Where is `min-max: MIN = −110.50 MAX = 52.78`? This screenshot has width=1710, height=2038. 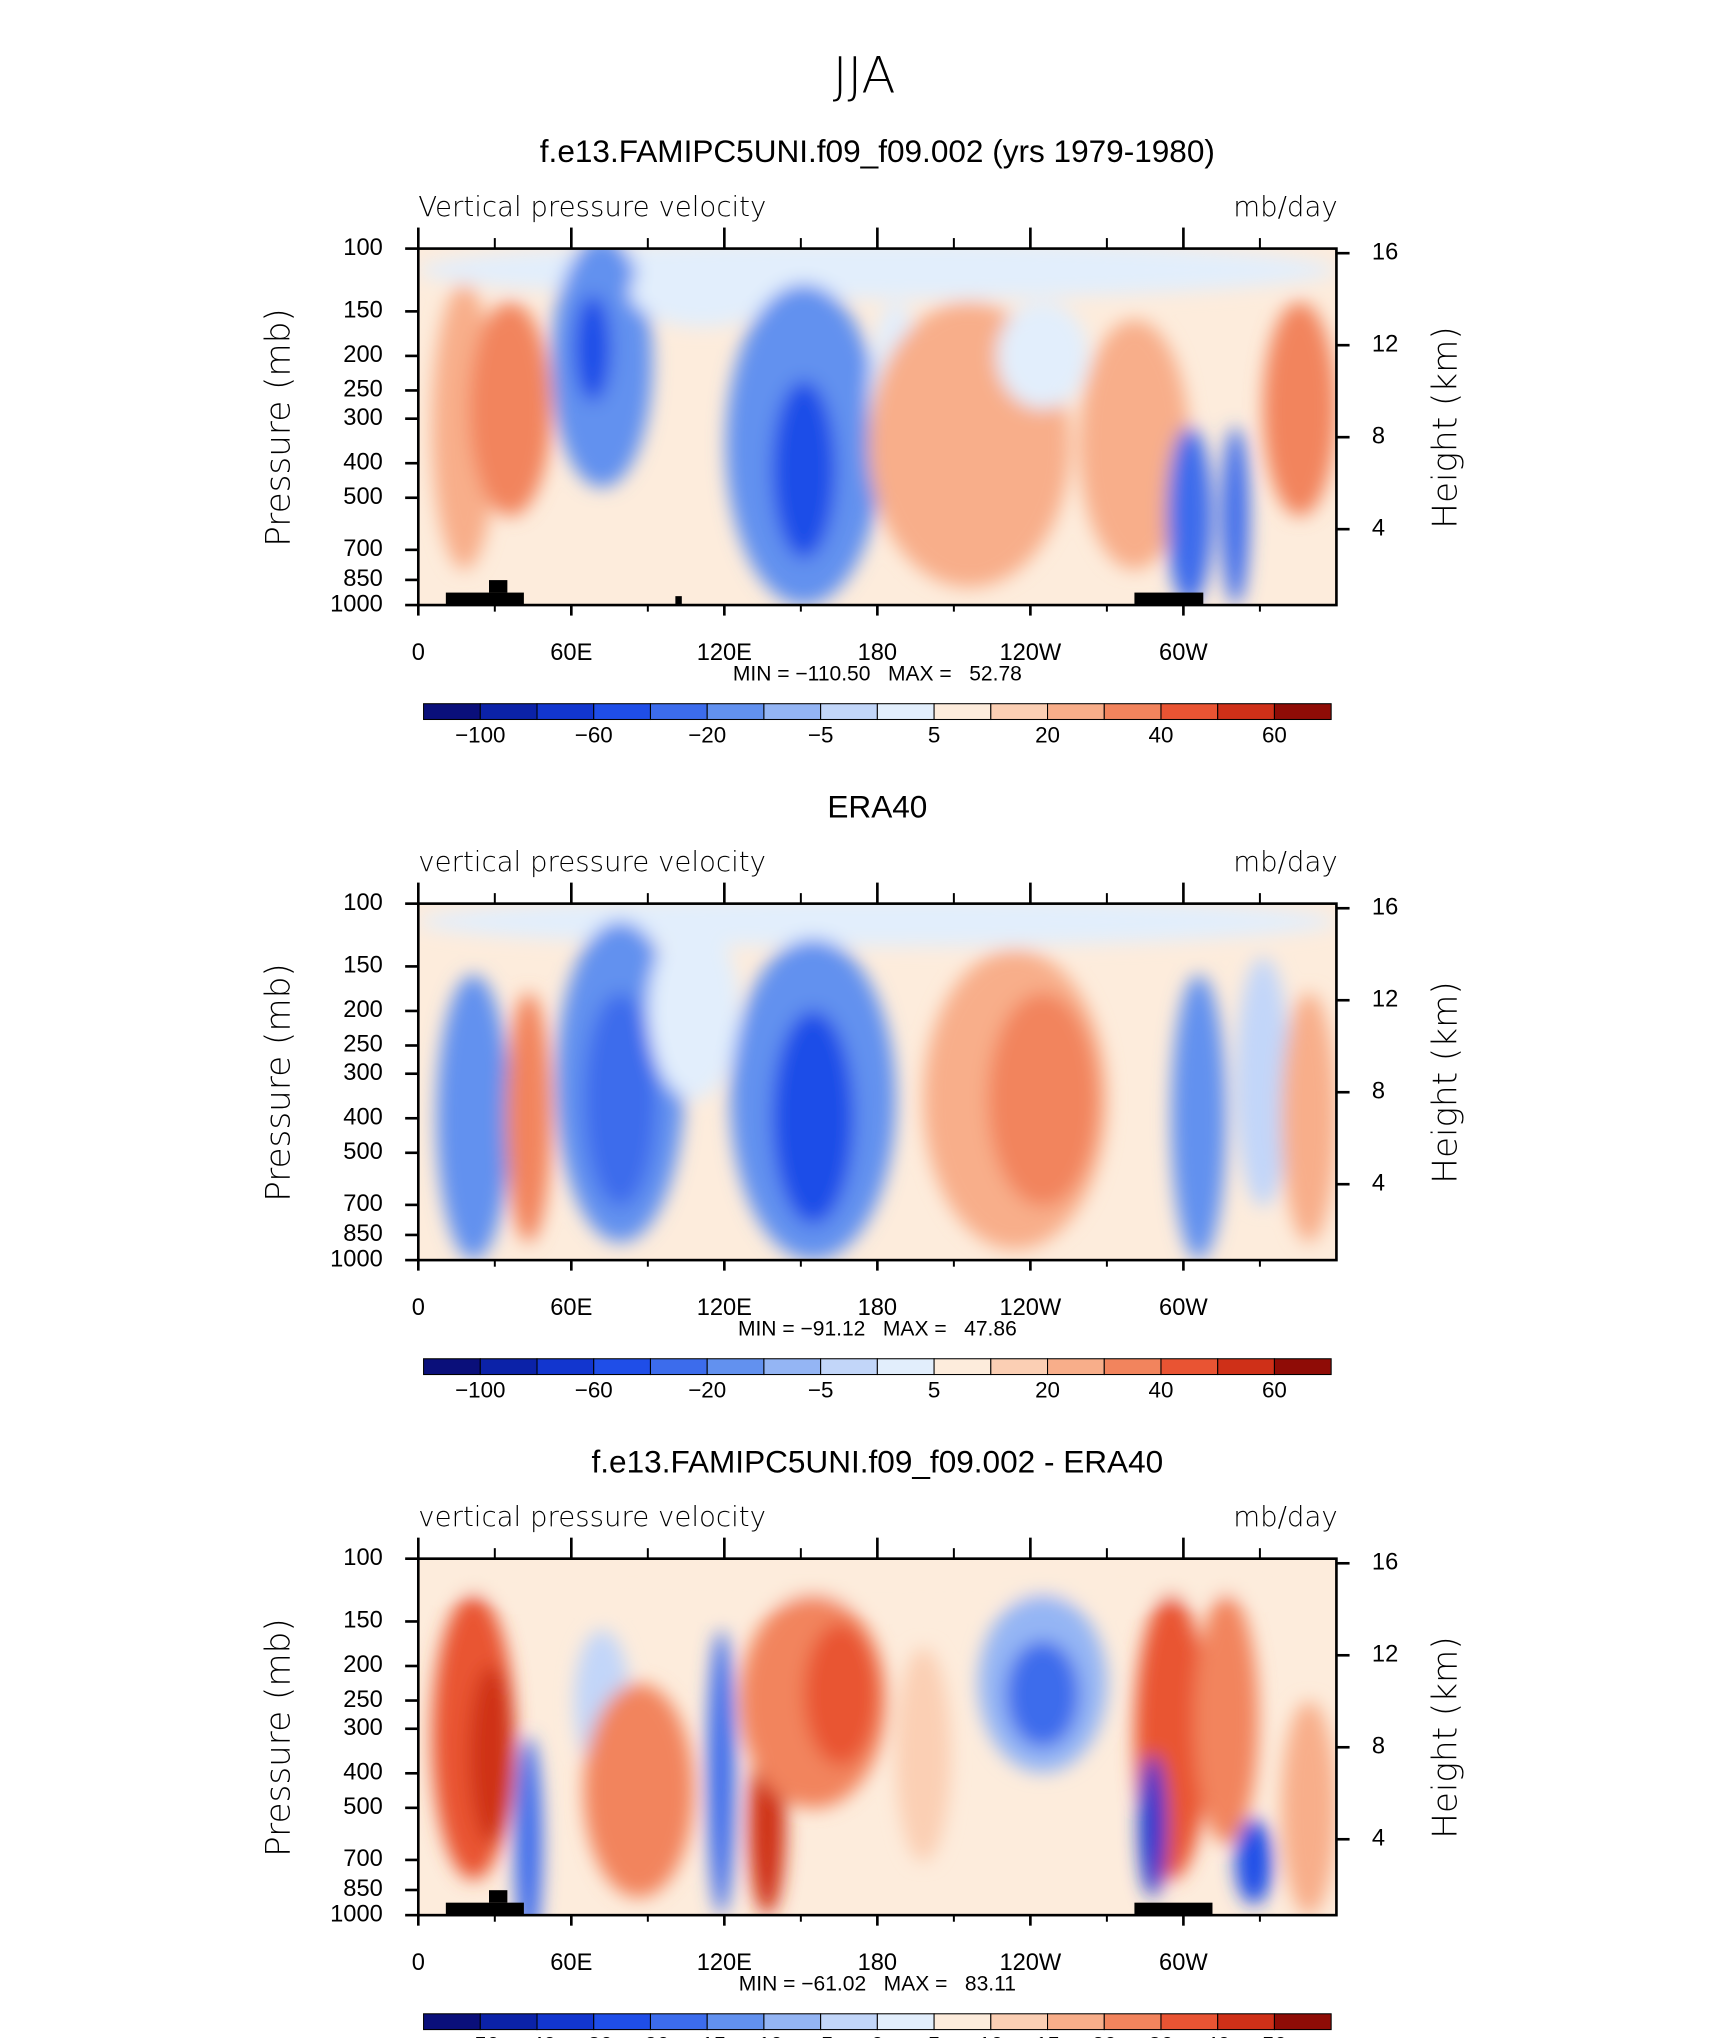
min-max: MIN = −110.50 MAX = 52.78 is located at coordinates (877, 673).